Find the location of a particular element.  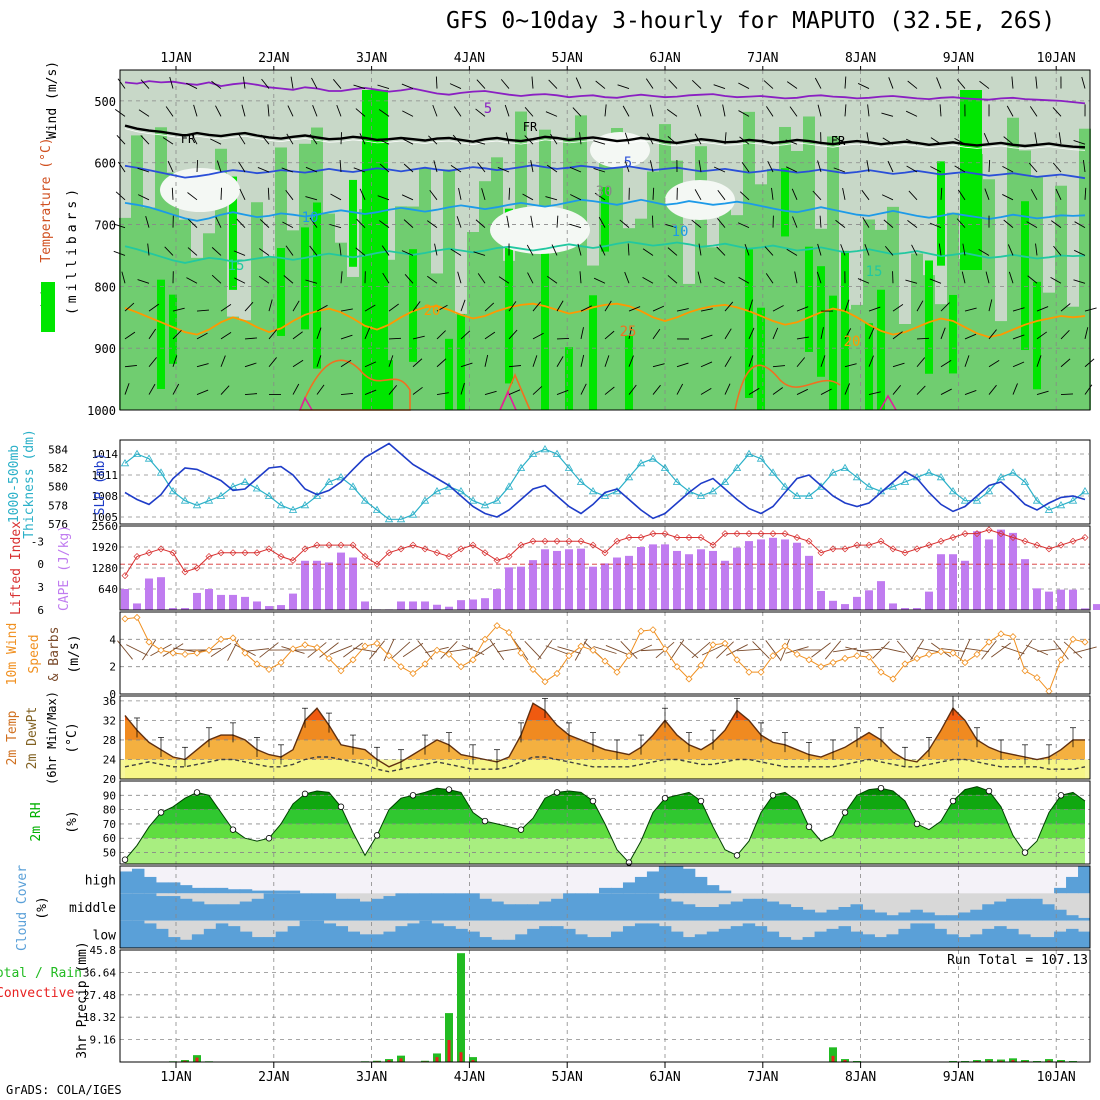

rh-saturated-column is located at coordinates (375, 250).